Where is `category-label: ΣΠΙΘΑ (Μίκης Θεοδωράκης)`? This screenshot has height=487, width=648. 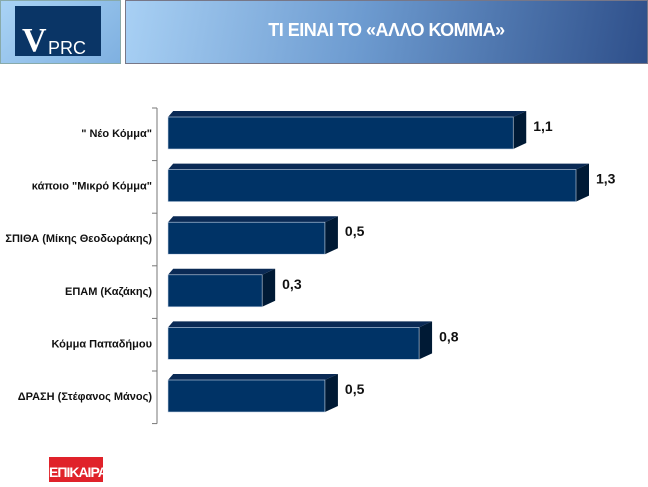 category-label: ΣΠΙΘΑ (Μίκης Θεοδωράκης) is located at coordinates (78, 239).